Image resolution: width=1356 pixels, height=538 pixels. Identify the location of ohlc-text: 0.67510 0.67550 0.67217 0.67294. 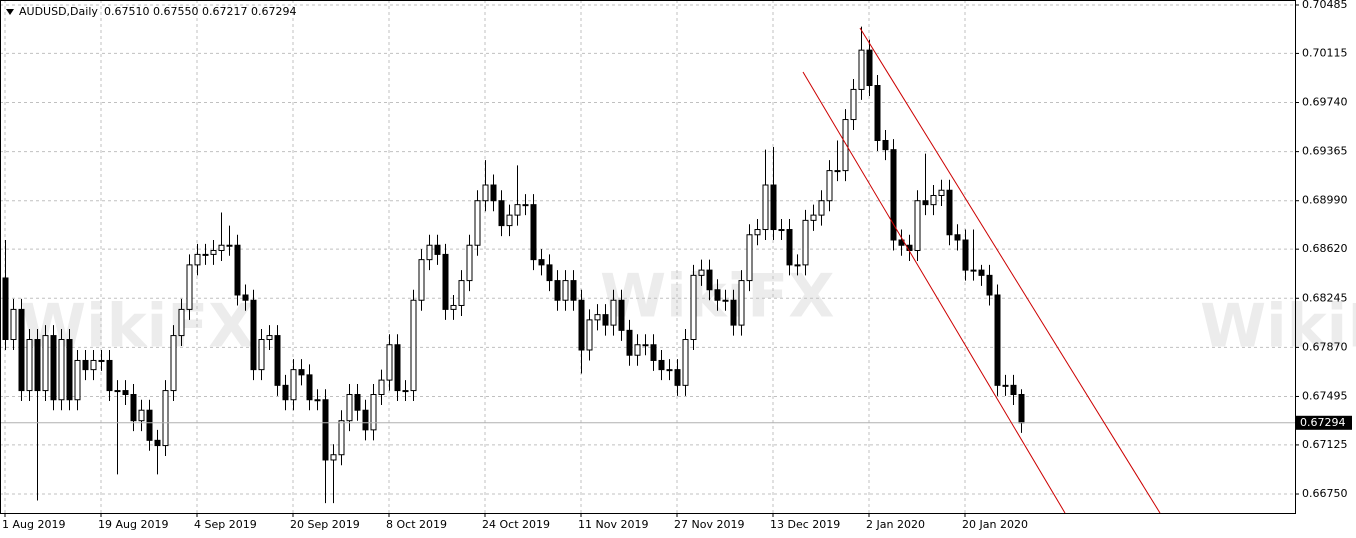
(200, 11).